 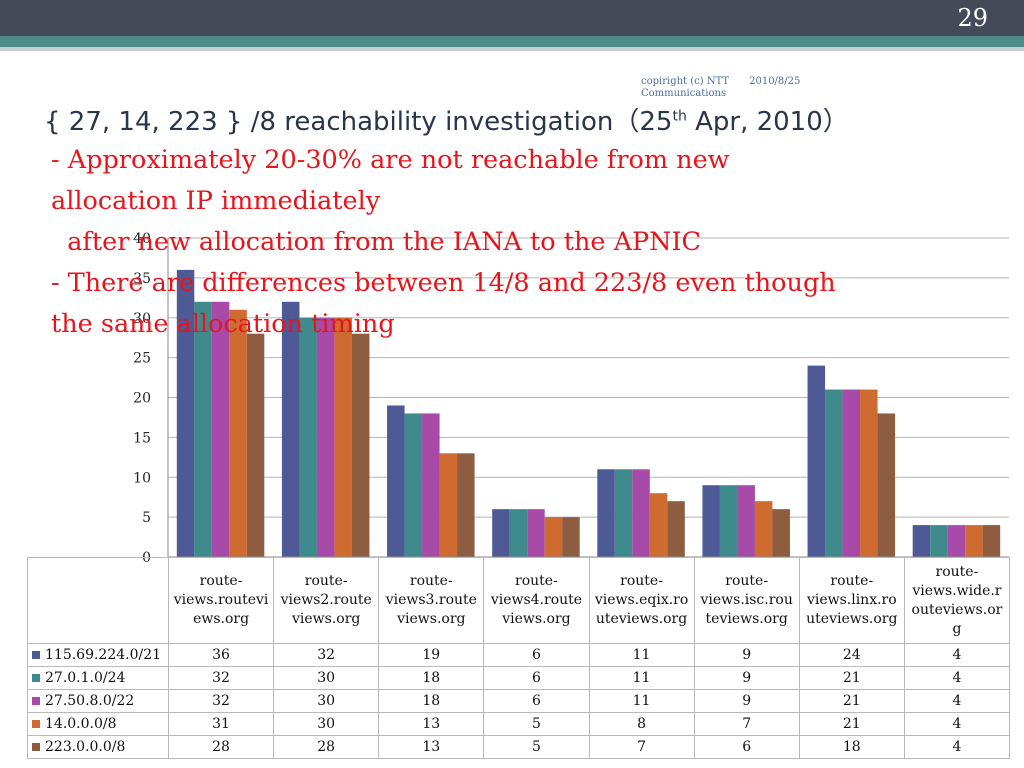 What do you see at coordinates (746, 619) in the screenshot?
I see `category-label-line: teviews.org` at bounding box center [746, 619].